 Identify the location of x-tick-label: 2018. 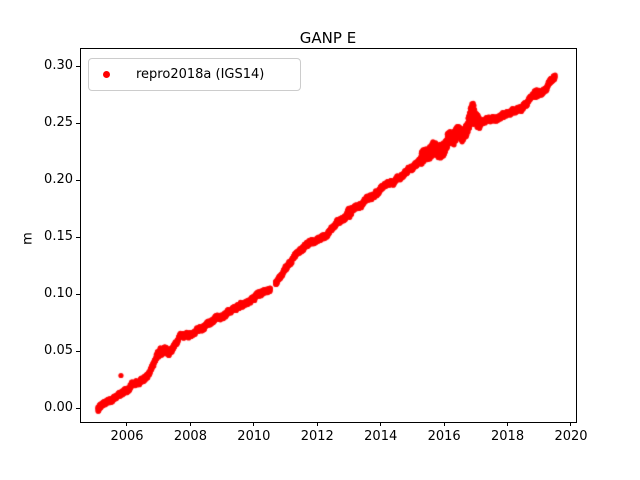
(508, 436).